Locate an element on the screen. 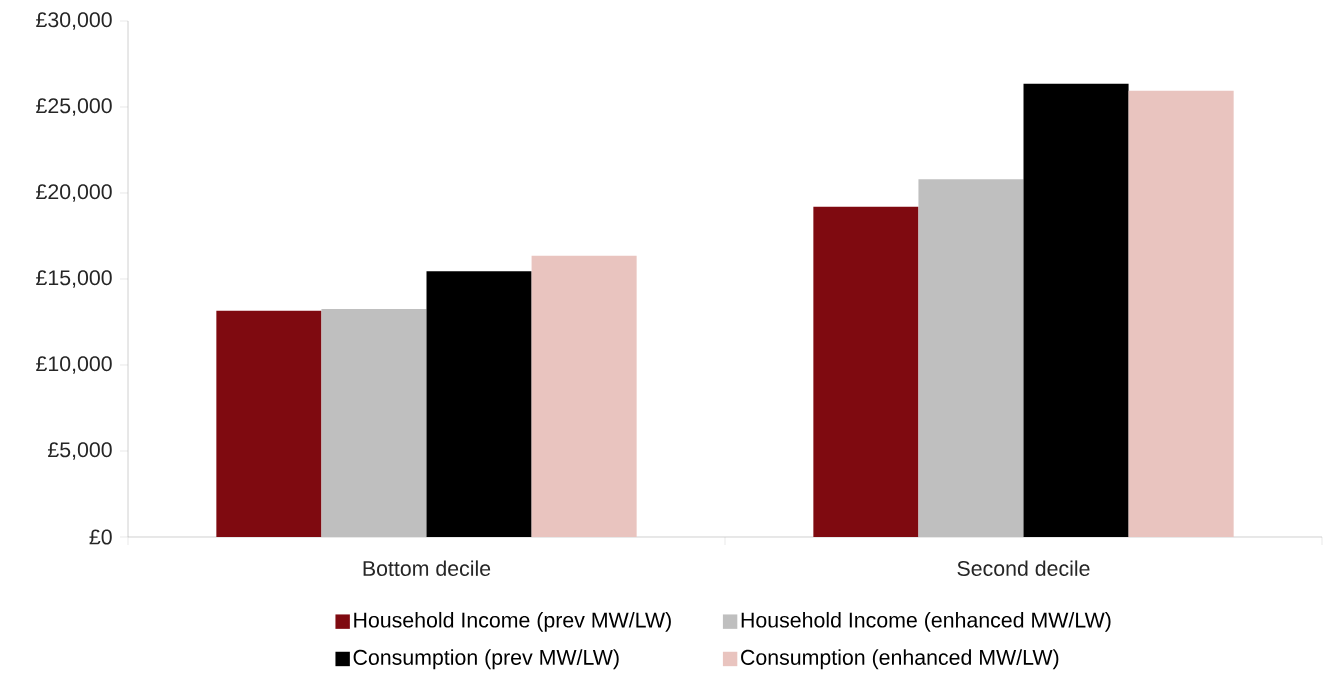  y-tick-label: £0 is located at coordinates (100, 537).